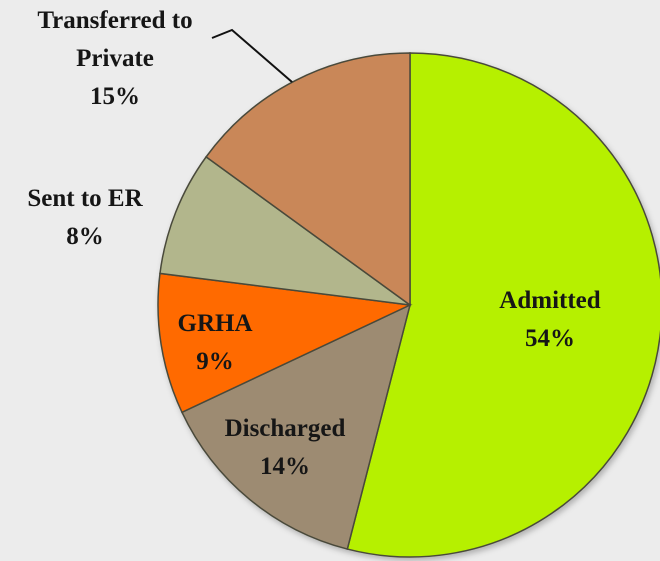 This screenshot has height=561, width=660. I want to click on slice-label: Sent to ER 8%, so click(85, 218).